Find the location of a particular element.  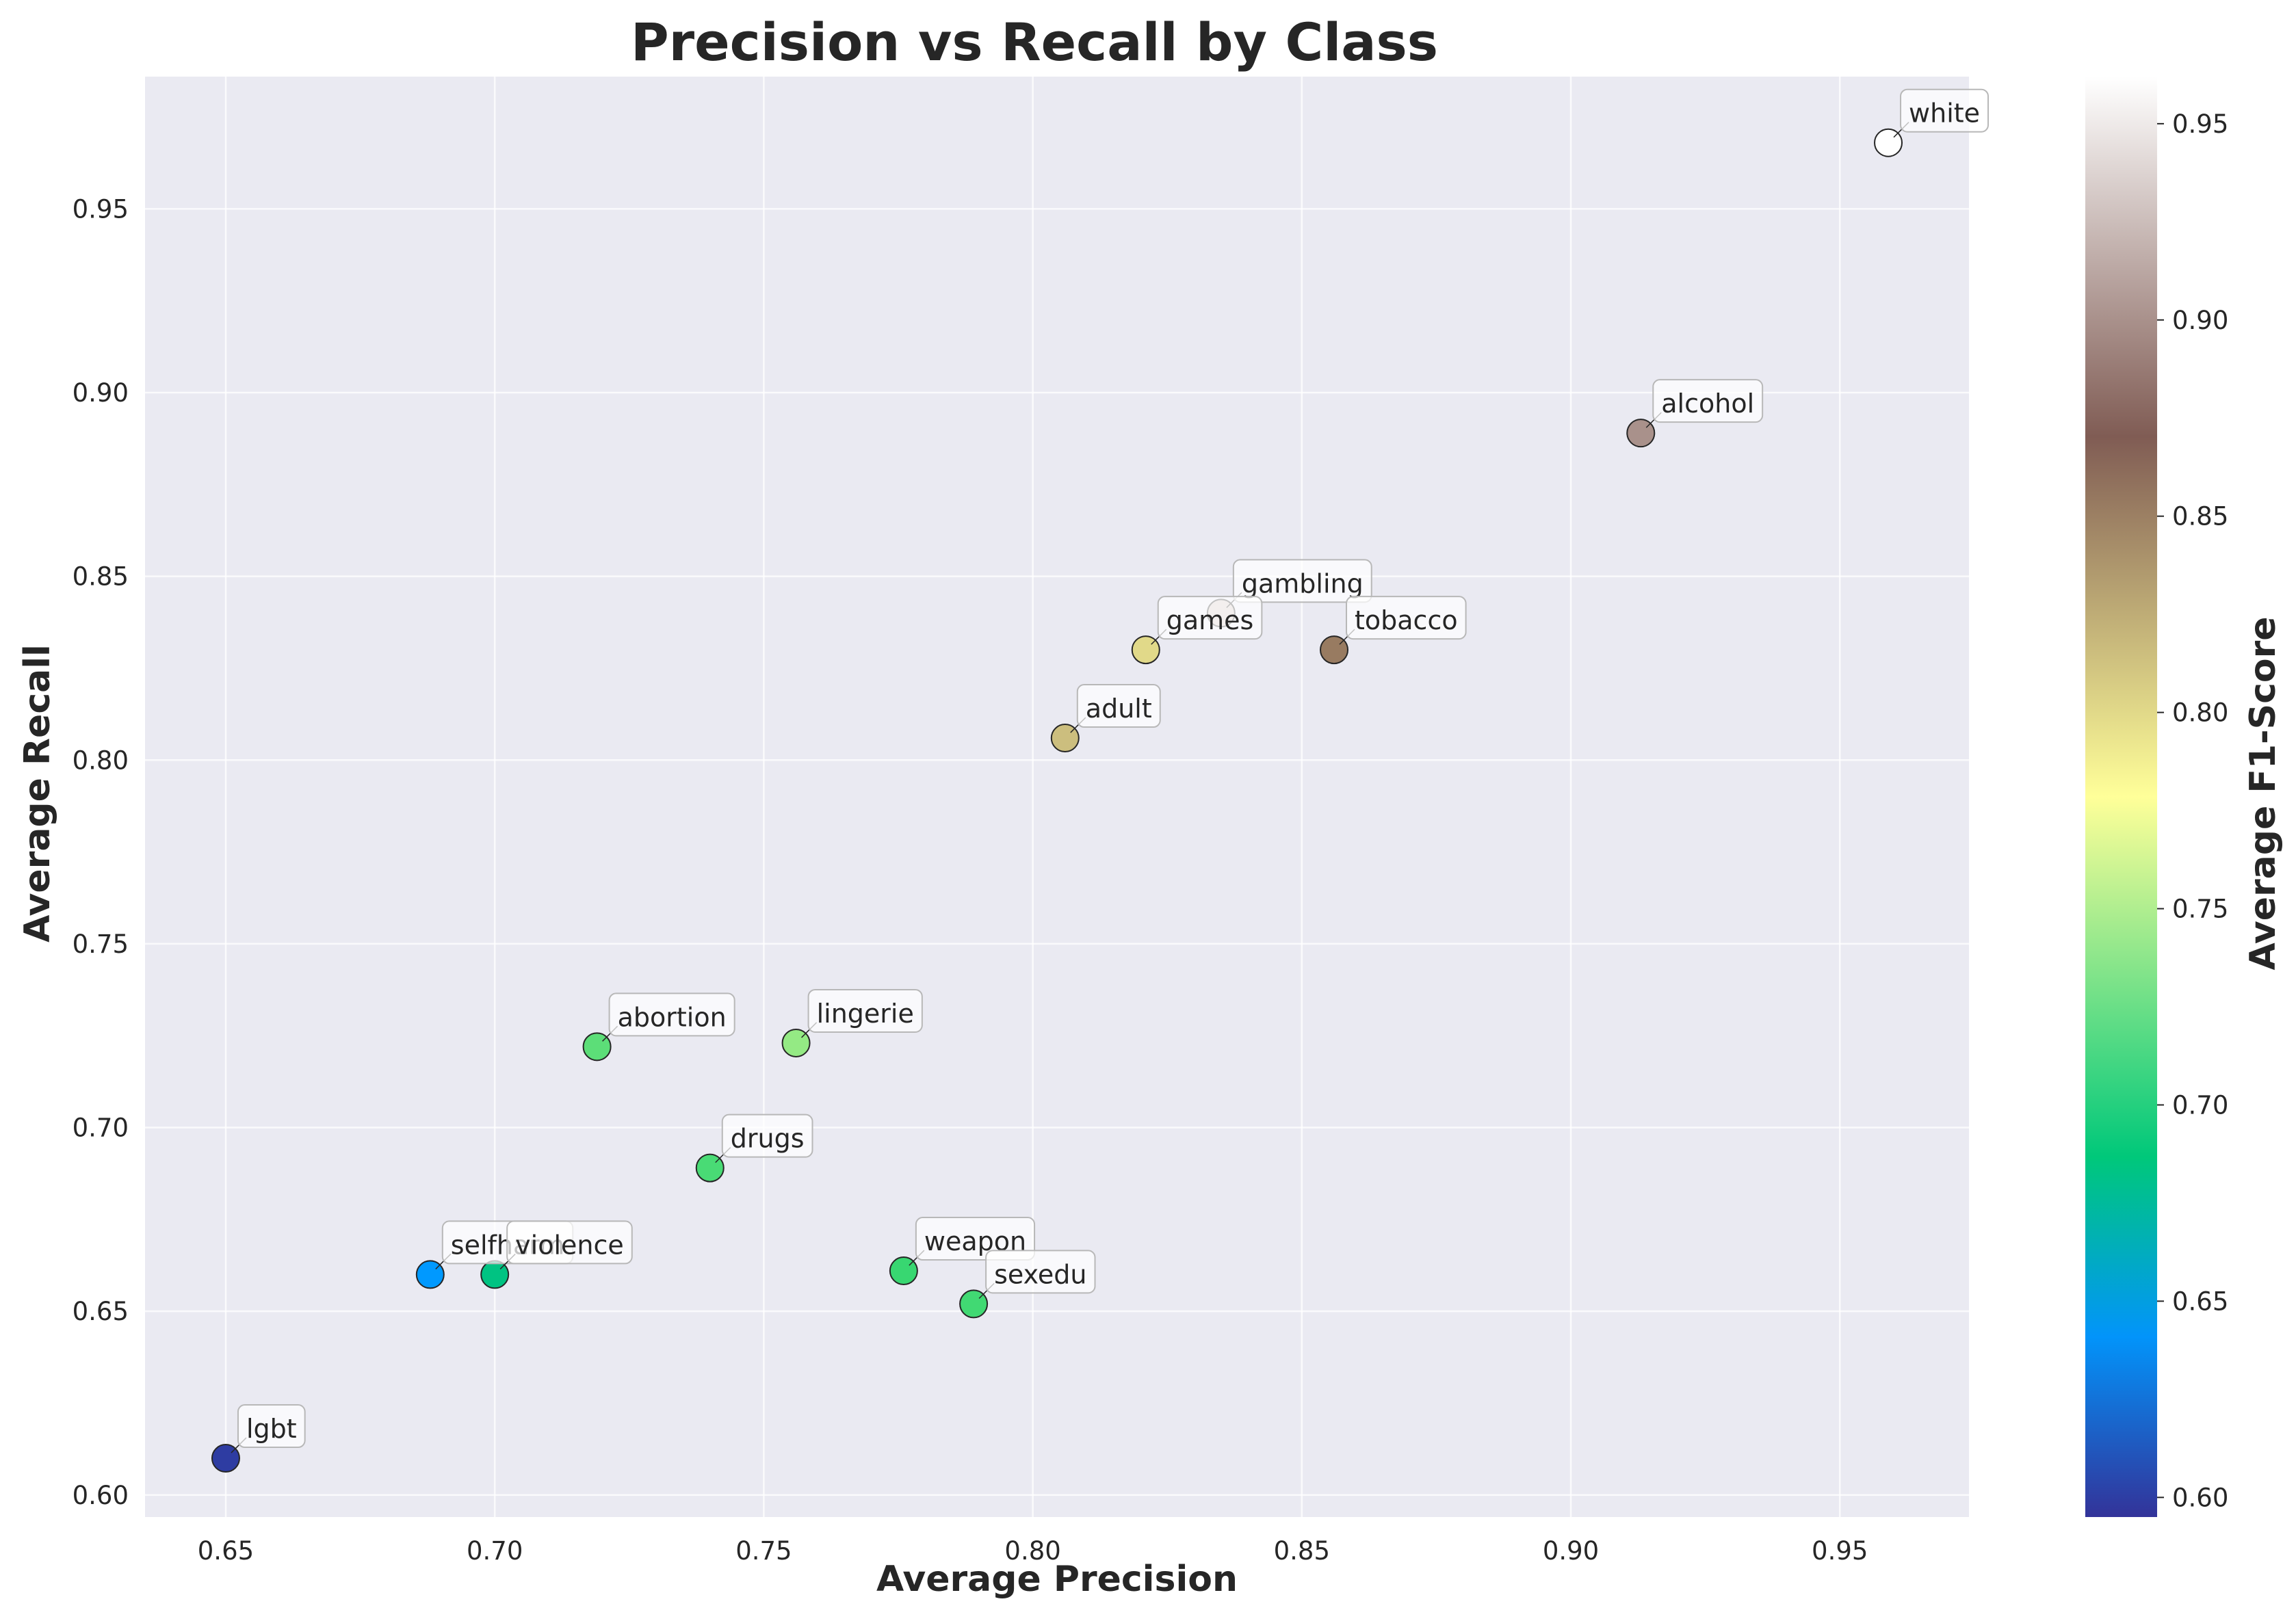

colorbar-tick-label: 0.75 is located at coordinates (2200, 909).